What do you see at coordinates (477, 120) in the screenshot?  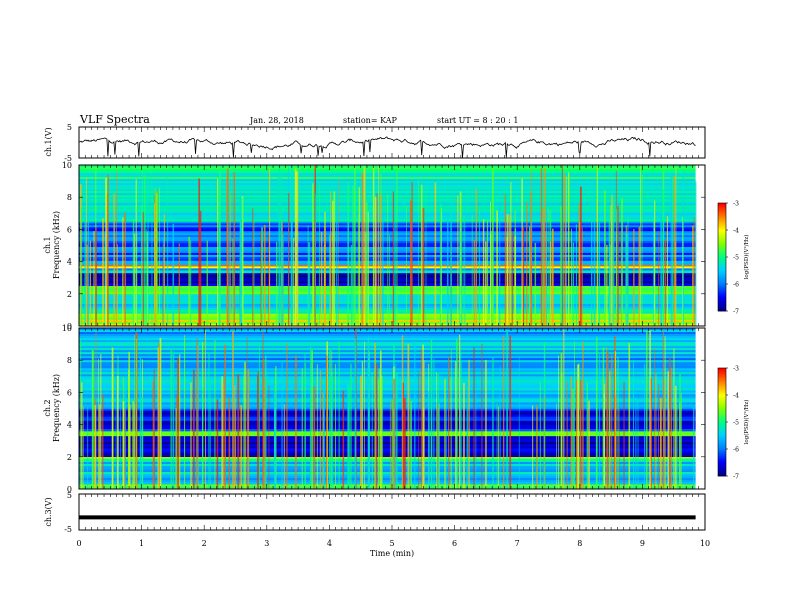 I see `start-time-label: start UT = 8 : 20 : 1` at bounding box center [477, 120].